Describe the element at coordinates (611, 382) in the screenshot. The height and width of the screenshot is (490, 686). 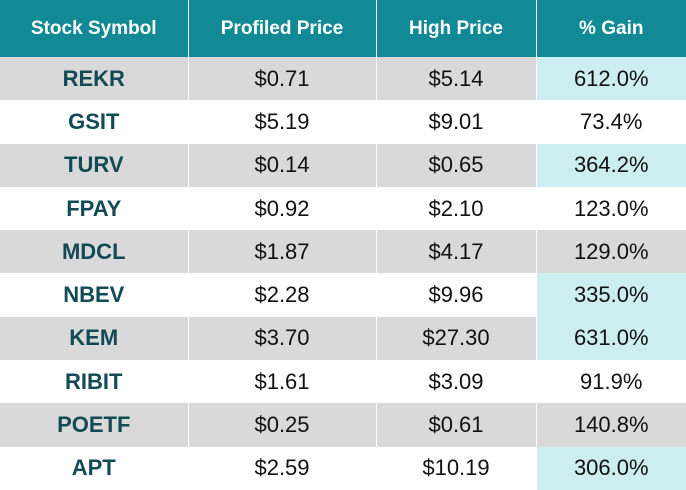
I see `percent-gain-cell: 91.9%` at that location.